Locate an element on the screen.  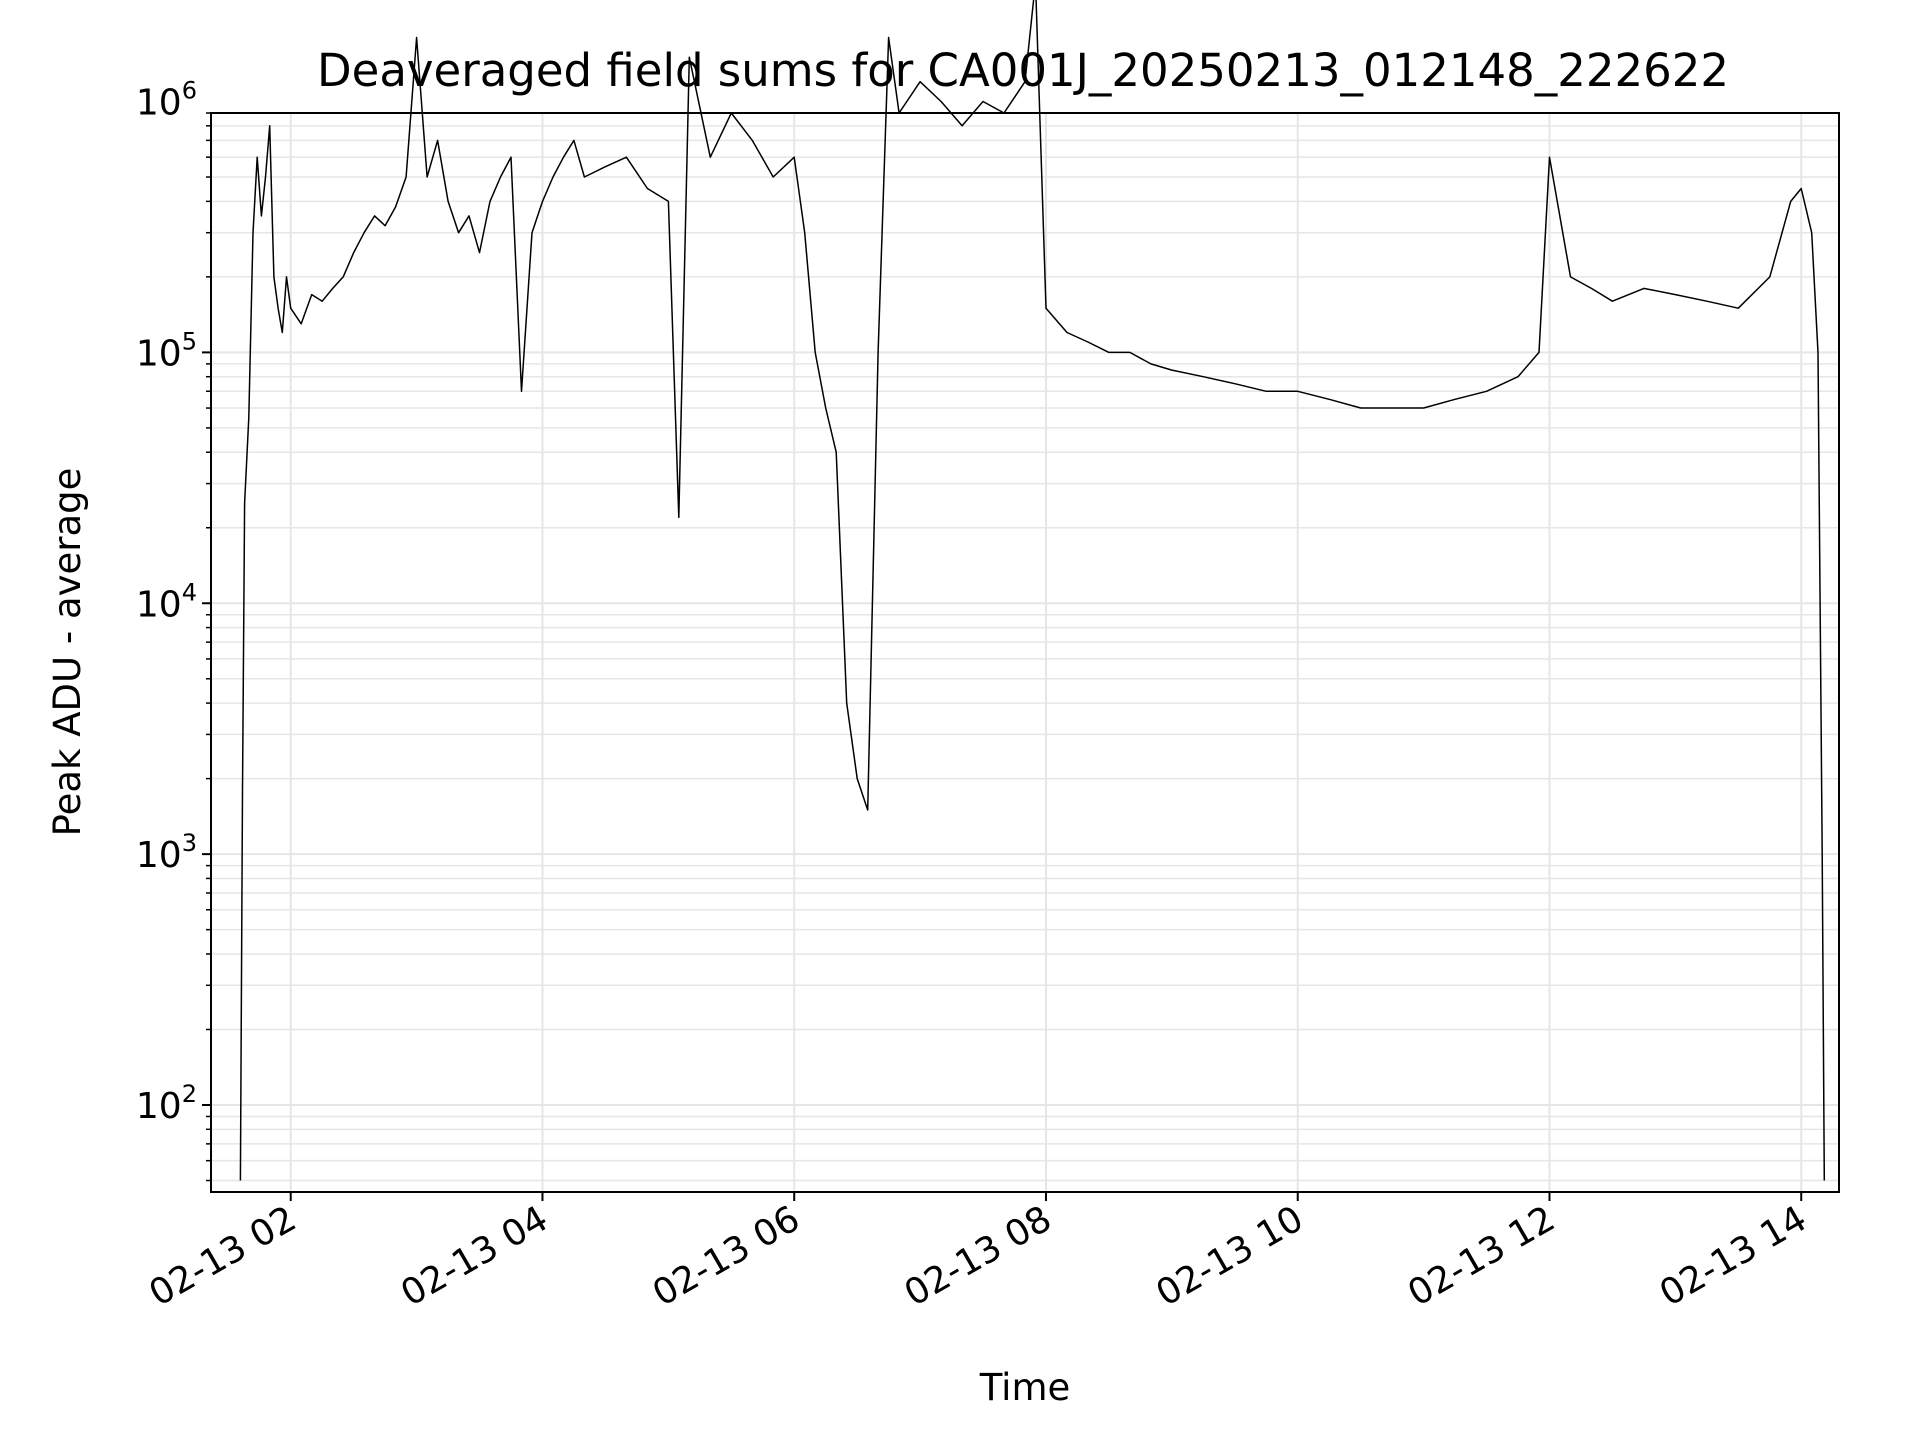
y-tick-label: 10⁶ is located at coordinates (166, 100).